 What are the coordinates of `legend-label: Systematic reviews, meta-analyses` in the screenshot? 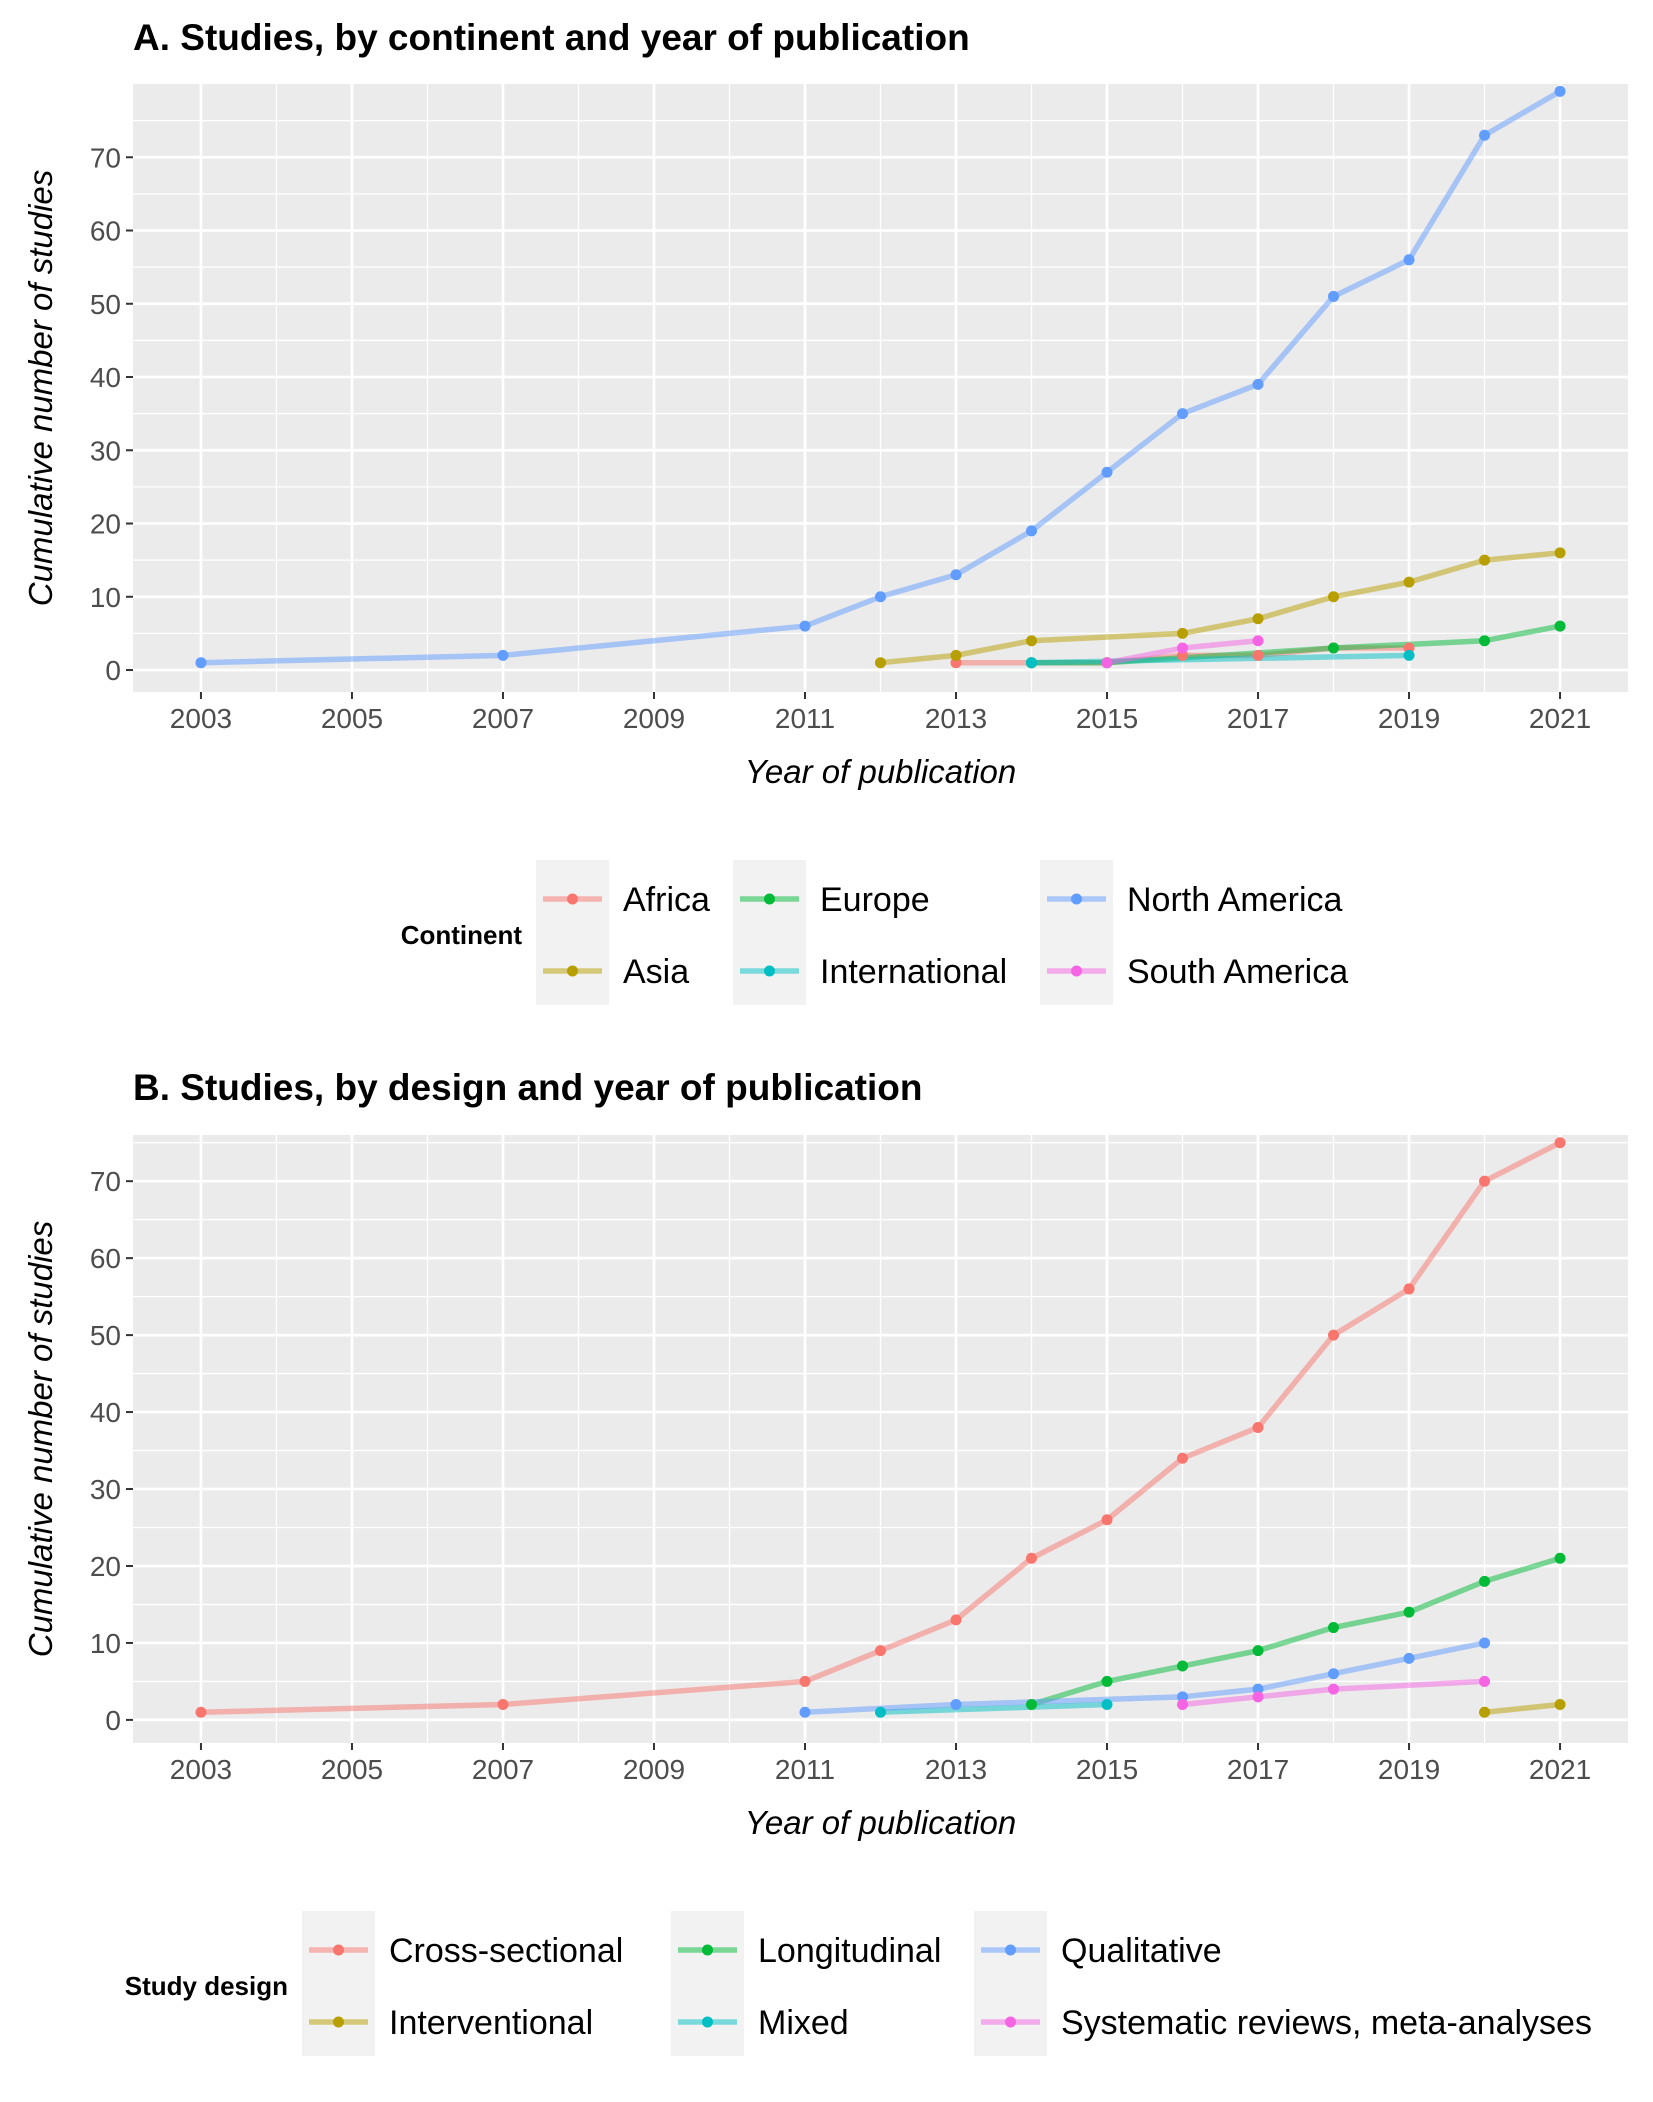 It's located at (1326, 2023).